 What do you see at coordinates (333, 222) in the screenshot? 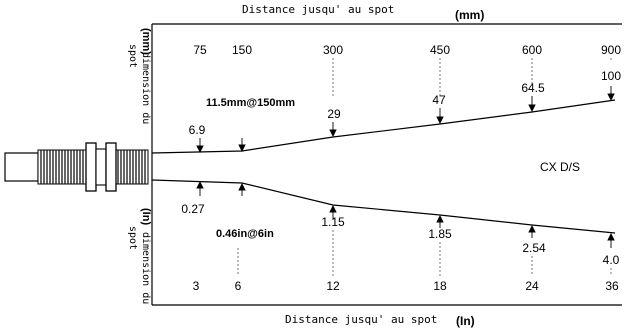
I see `spot-in-12: 1.15` at bounding box center [333, 222].